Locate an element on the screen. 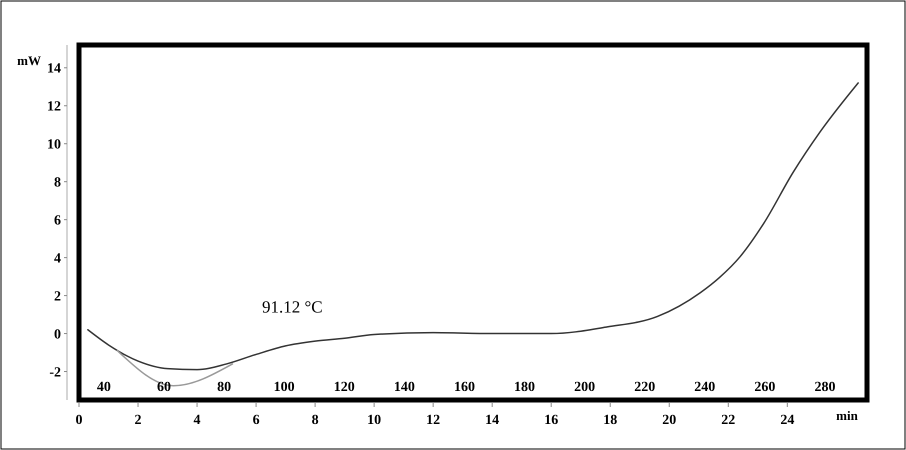 The image size is (906, 450). x2-tick-label: 120 is located at coordinates (344, 387).